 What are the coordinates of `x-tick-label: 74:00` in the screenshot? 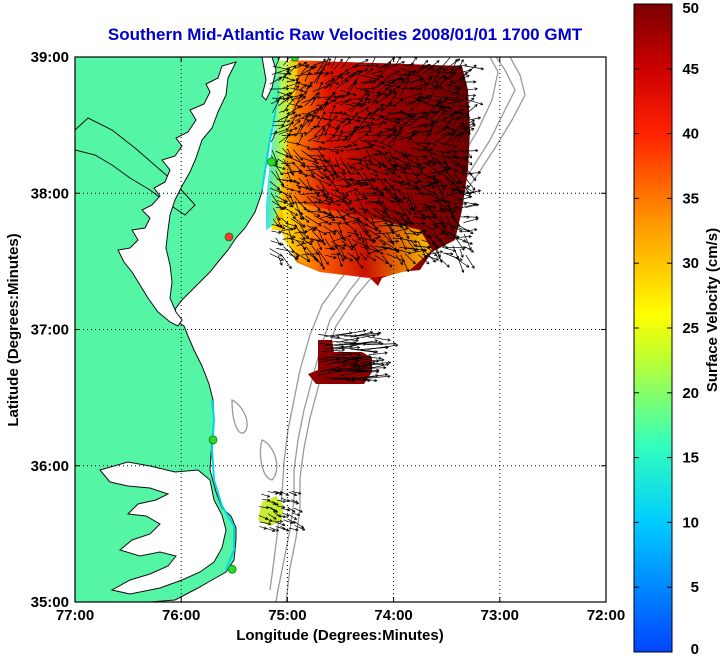 It's located at (393, 615).